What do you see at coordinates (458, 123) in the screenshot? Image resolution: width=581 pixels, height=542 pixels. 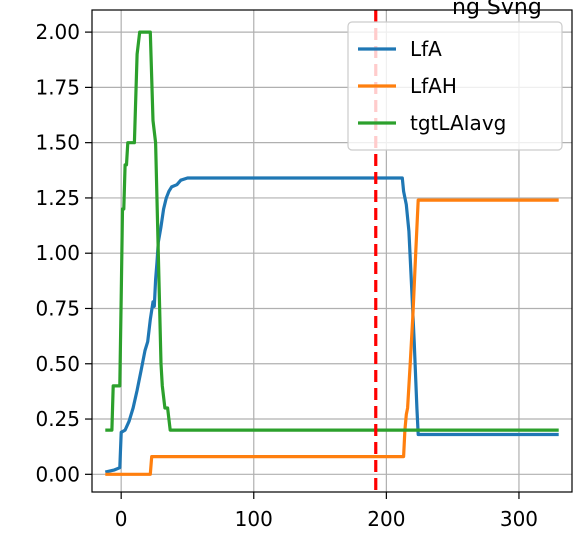 I see `legend-label: tgtLAIavg` at bounding box center [458, 123].